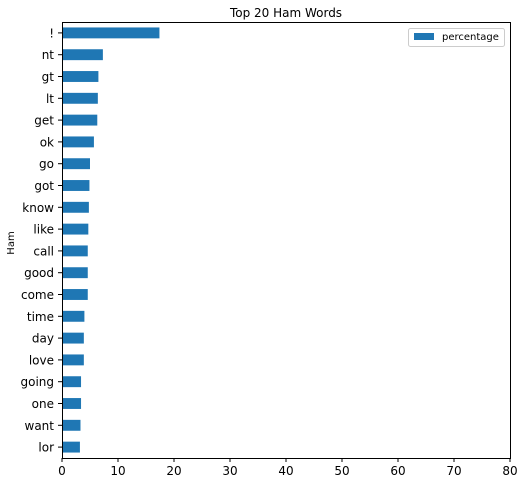 This screenshot has height=489, width=522. Describe the element at coordinates (78, 142) in the screenshot. I see `bar-ok` at that location.